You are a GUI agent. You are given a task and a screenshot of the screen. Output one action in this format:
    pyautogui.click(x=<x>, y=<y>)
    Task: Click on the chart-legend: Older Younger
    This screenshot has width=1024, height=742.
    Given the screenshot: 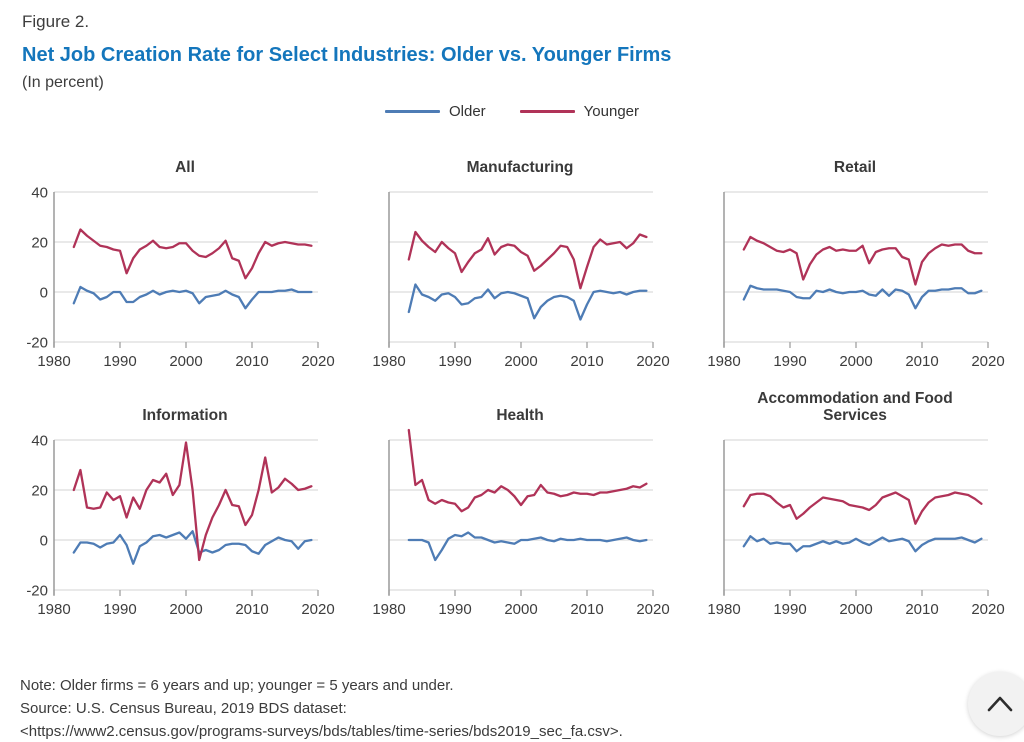 What is the action you would take?
    pyautogui.click(x=512, y=111)
    